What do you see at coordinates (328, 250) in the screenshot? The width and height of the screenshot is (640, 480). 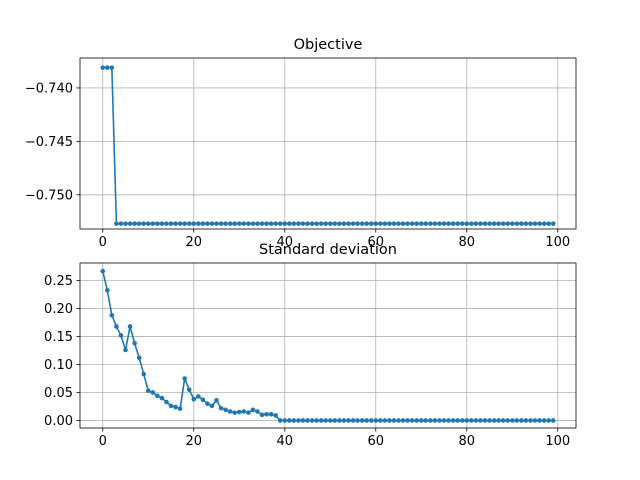 I see `standard-deviation-title: Standard deviation` at bounding box center [328, 250].